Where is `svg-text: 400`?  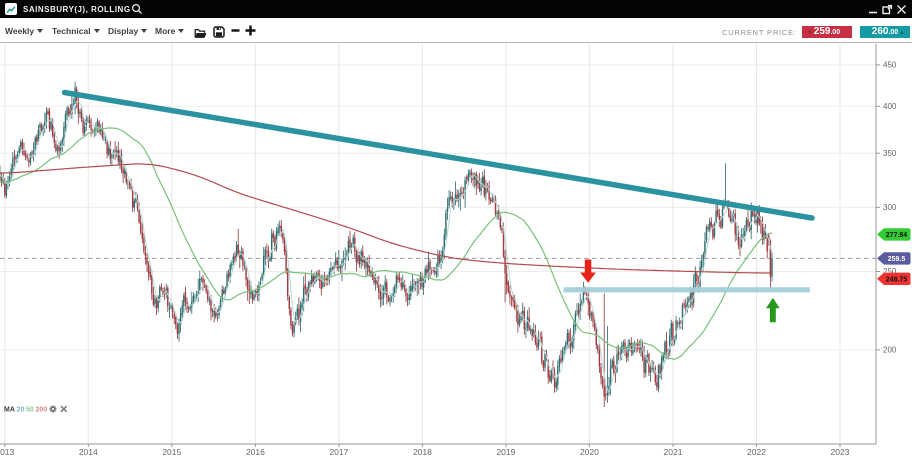 svg-text: 400 is located at coordinates (890, 106).